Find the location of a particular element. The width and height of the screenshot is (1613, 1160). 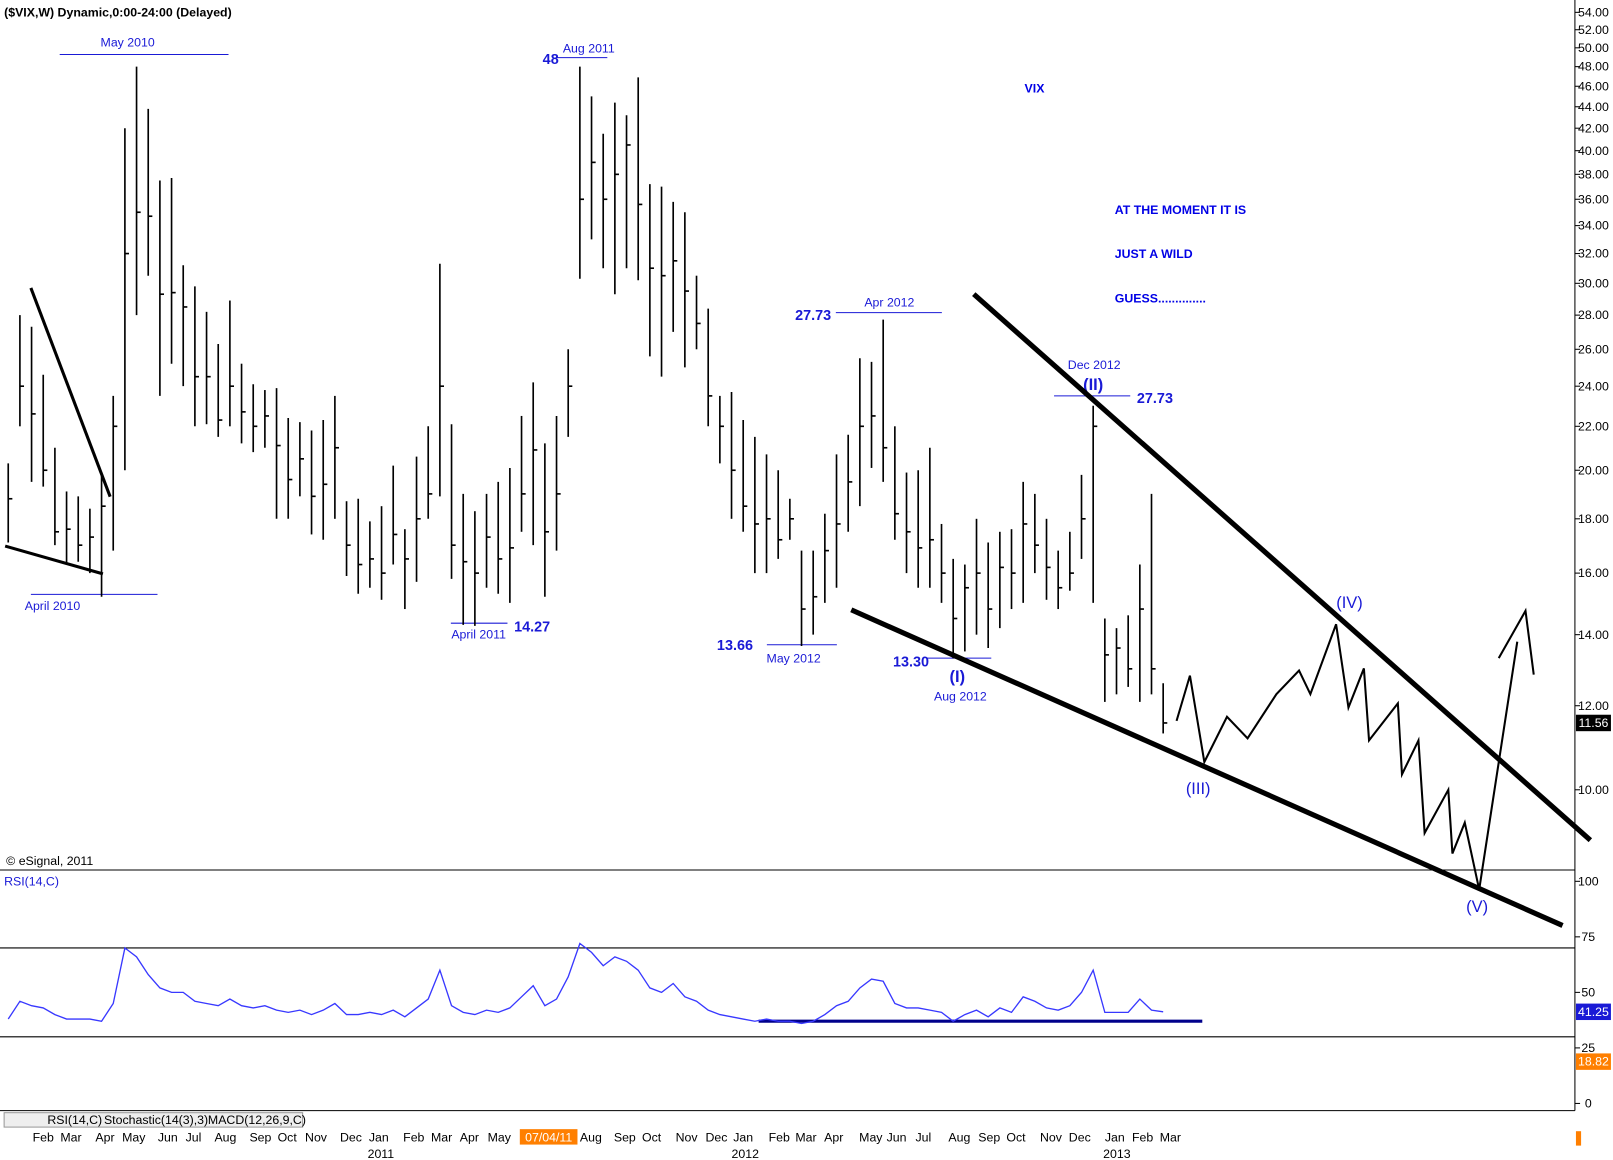

y-tick-label: 18.00 is located at coordinates (1593, 519).